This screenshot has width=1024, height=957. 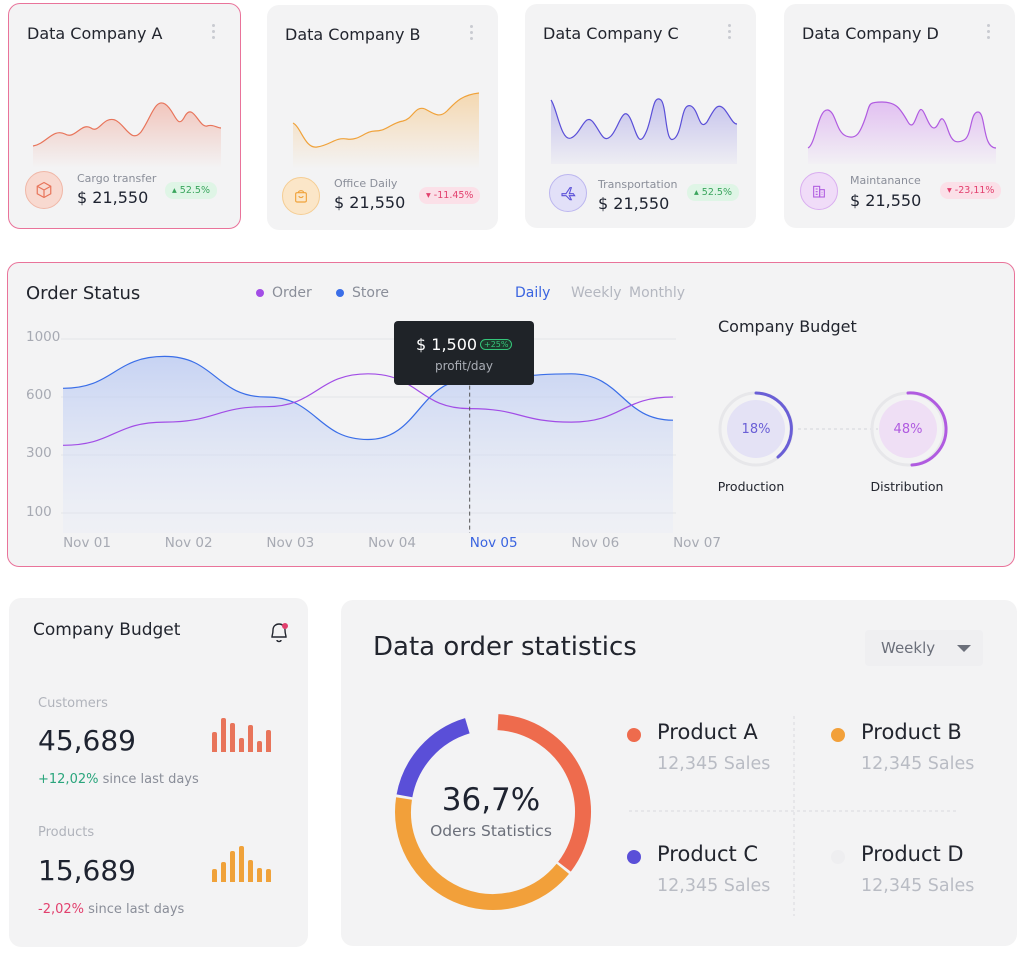 I want to click on donut-center-label: Oders Statistics, so click(x=491, y=831).